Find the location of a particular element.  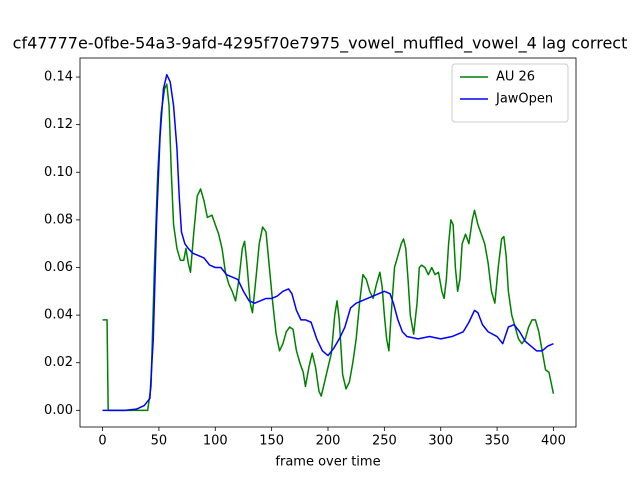

y-tick-label: 0.14 is located at coordinates (58, 77).